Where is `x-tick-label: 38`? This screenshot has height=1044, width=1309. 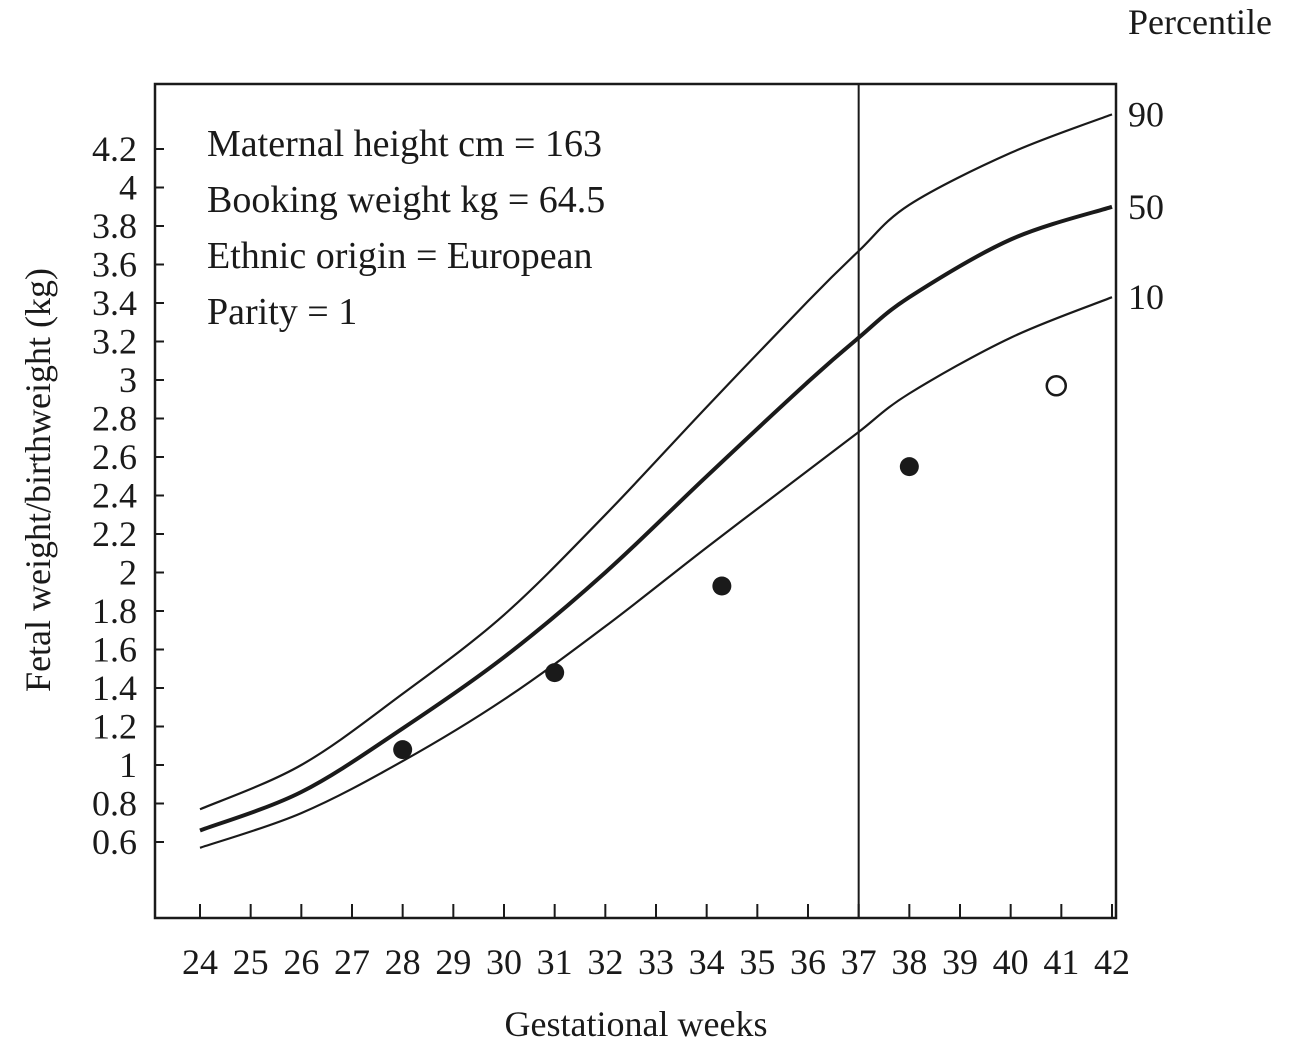
x-tick-label: 38 is located at coordinates (909, 962).